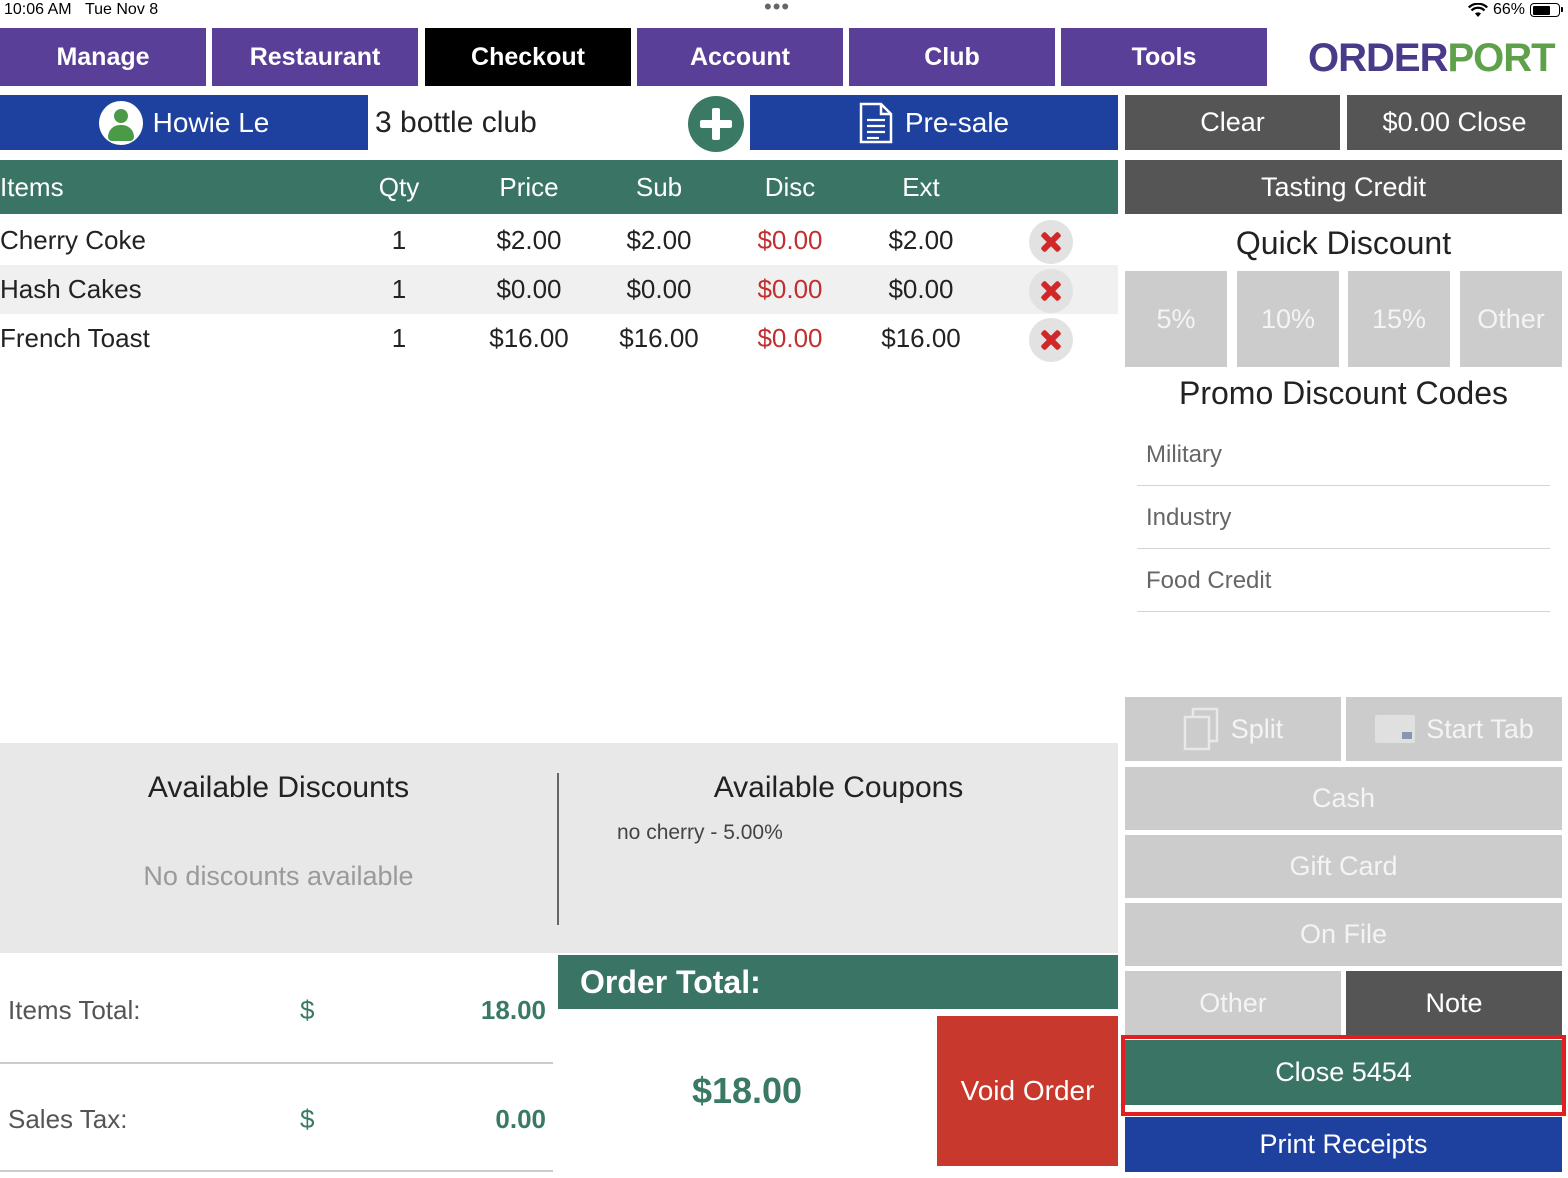 Image resolution: width=1568 pixels, height=1178 pixels. What do you see at coordinates (68, 1119) in the screenshot?
I see `sales-tax-label: Sales Tax:` at bounding box center [68, 1119].